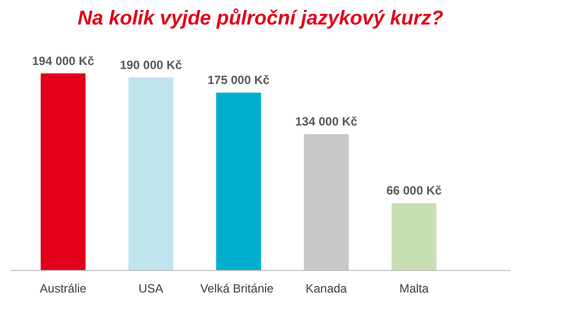 The width and height of the screenshot is (582, 322). I want to click on x-tick-label: Velká Británie, so click(237, 289).